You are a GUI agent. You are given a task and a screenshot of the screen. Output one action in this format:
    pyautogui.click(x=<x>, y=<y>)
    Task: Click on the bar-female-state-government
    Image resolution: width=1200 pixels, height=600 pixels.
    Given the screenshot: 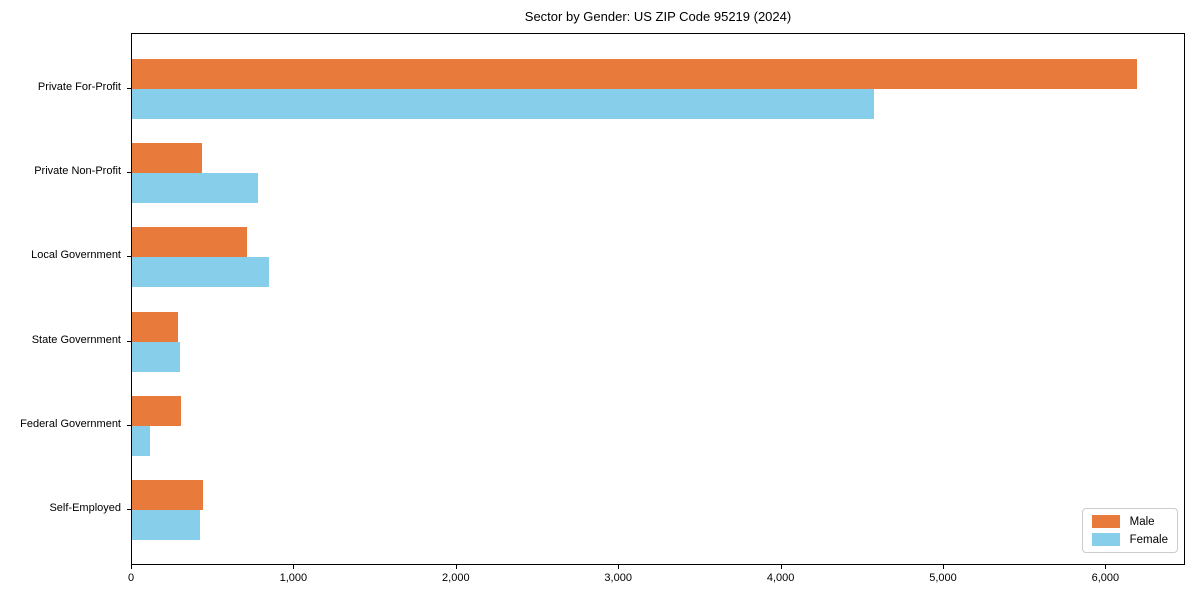 What is the action you would take?
    pyautogui.click(x=156, y=356)
    